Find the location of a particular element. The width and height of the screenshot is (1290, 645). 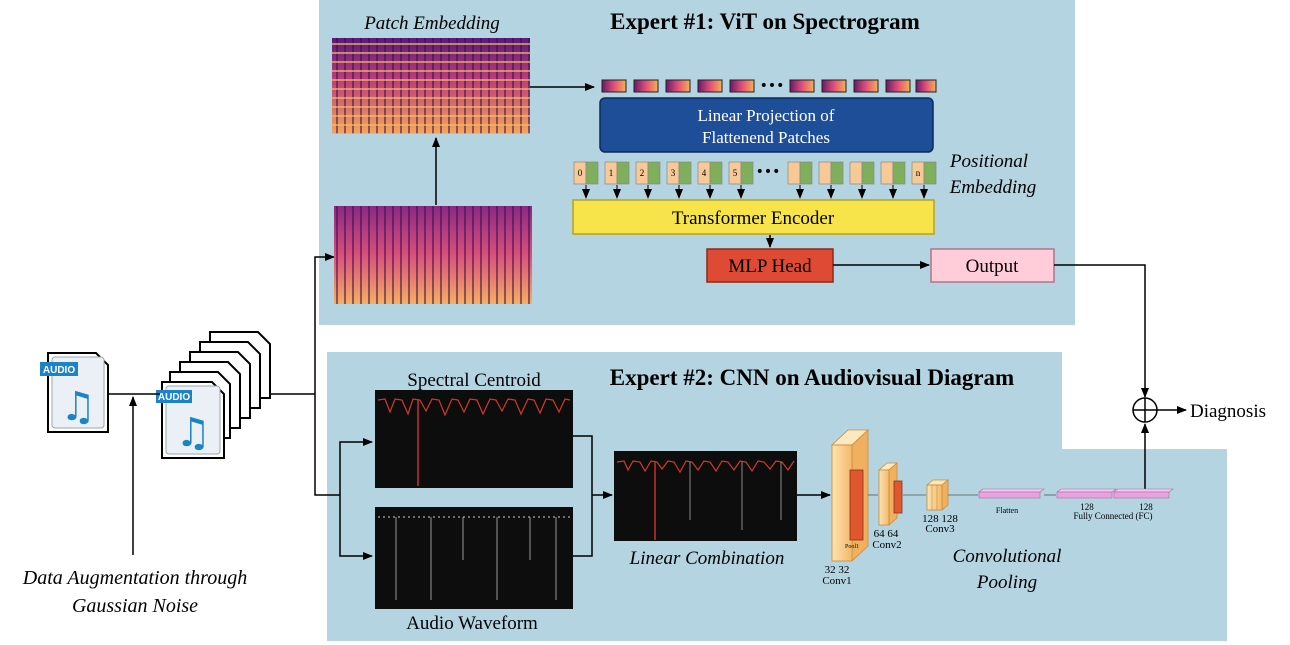

transformer-encoder-box is located at coordinates (753, 217).